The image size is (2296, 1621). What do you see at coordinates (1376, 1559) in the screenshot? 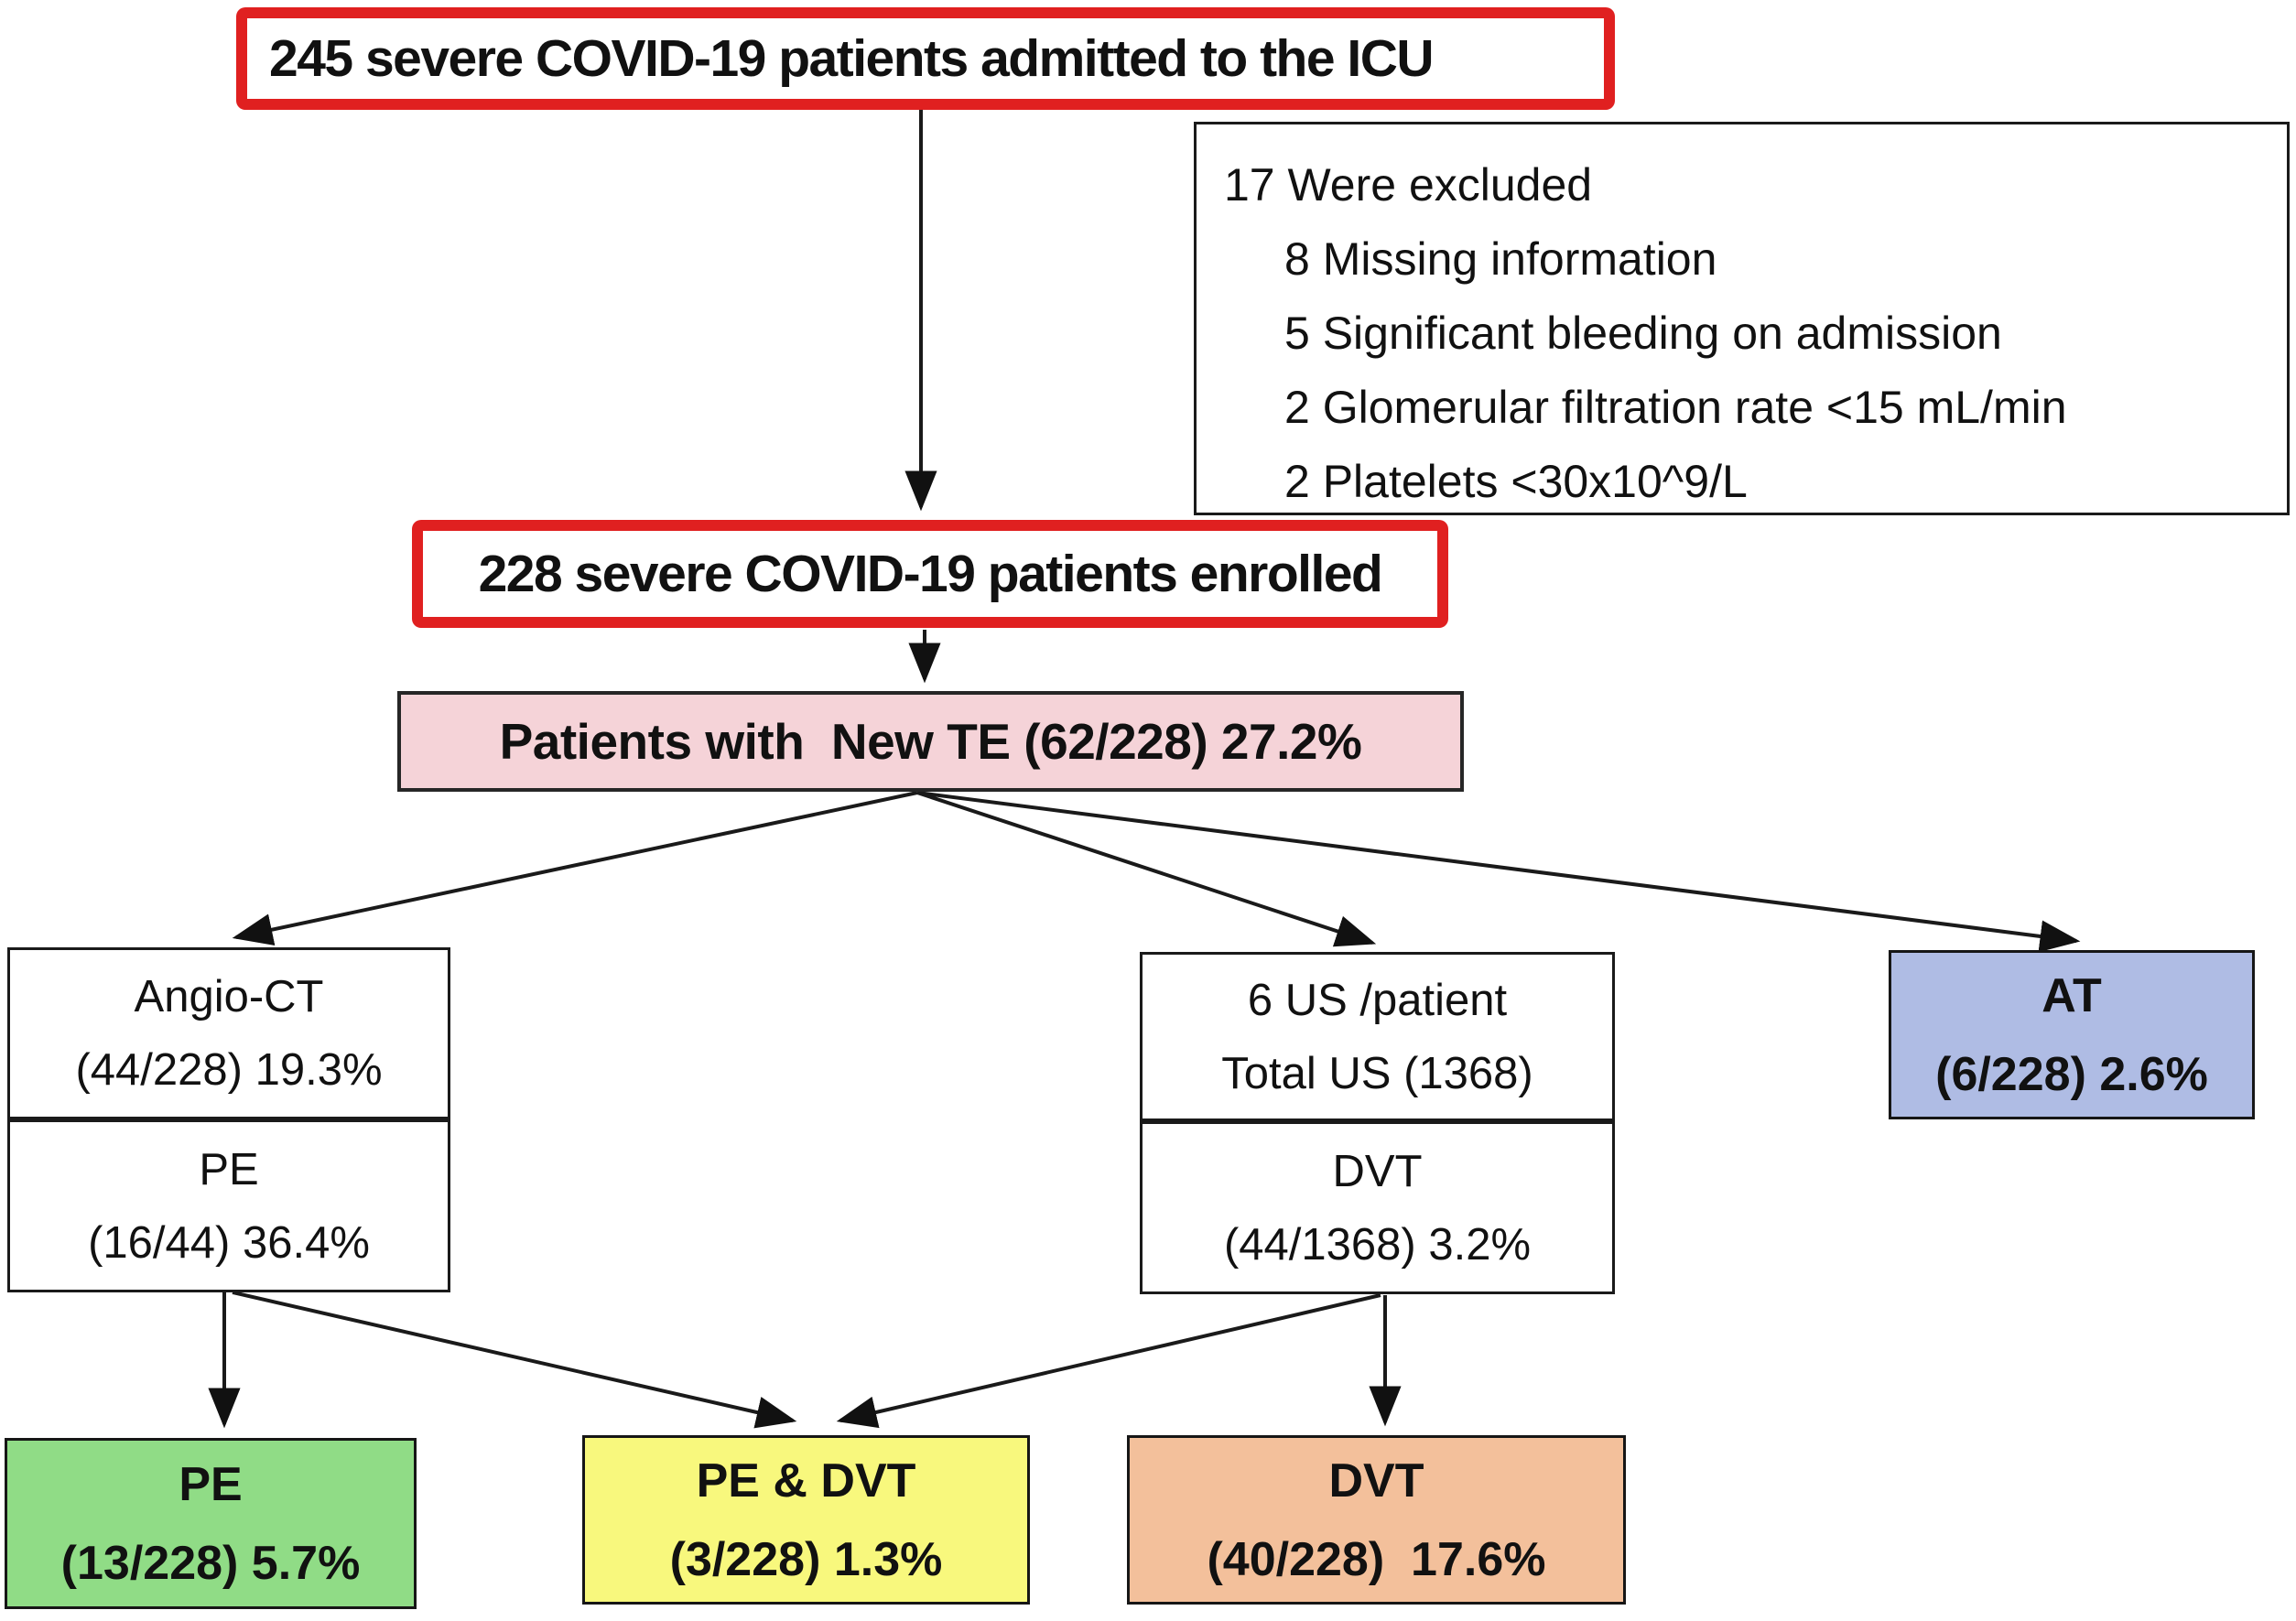
I see `dvt-outcome-value: (40/228) 17.6%` at bounding box center [1376, 1559].